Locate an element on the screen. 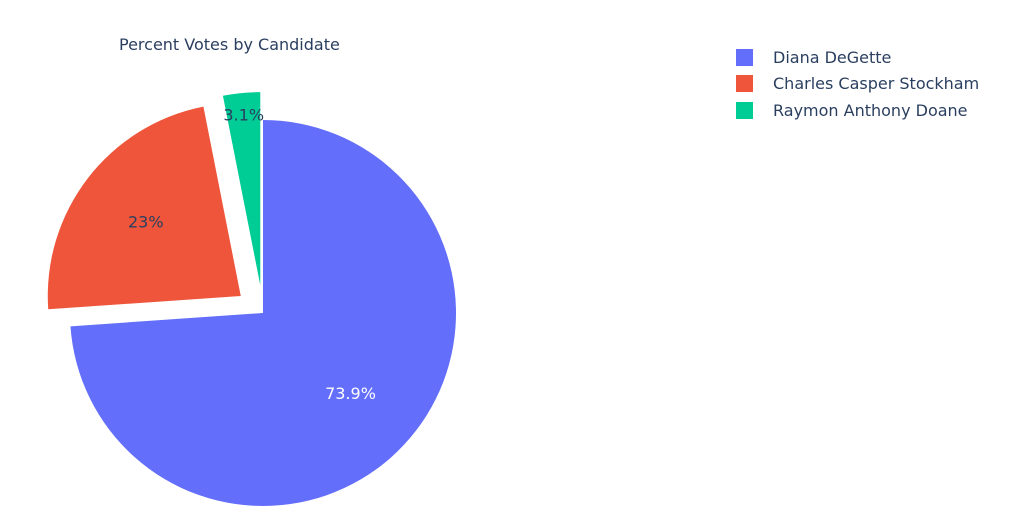  slice-label-diana-degette: 73.9% is located at coordinates (350, 393).